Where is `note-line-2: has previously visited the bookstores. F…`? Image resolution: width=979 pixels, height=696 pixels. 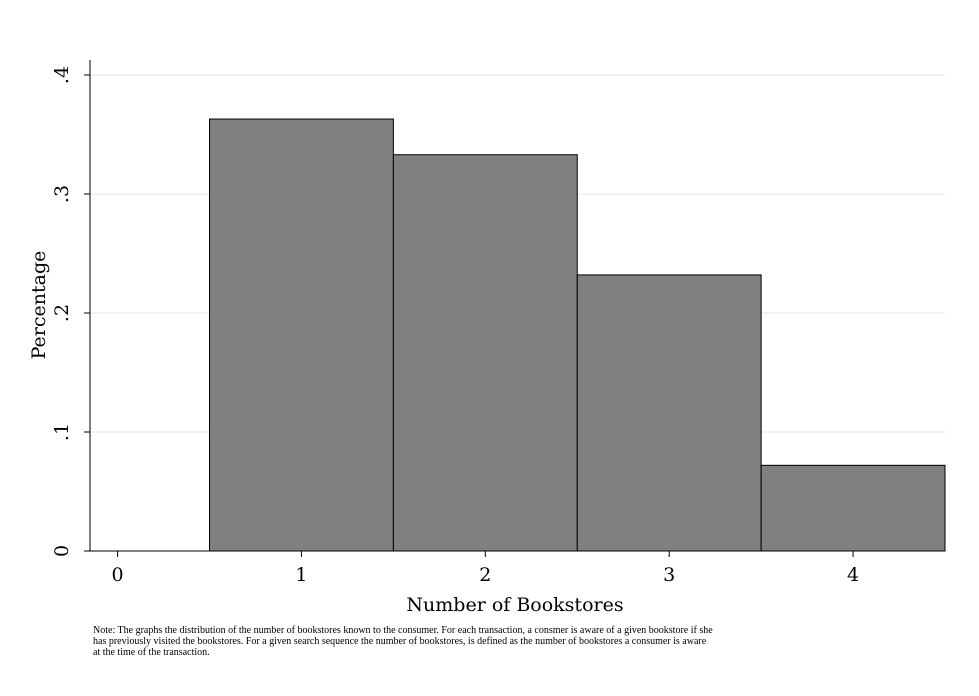
note-line-2: has previously visited the bookstores. F… is located at coordinates (400, 641).